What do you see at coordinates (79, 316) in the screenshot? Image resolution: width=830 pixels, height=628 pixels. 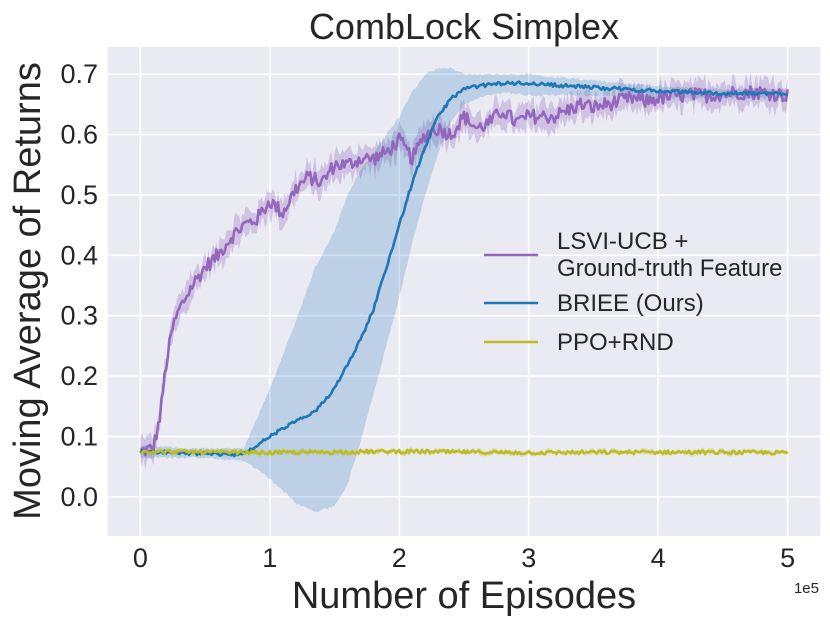 I see `y-tick-label: 0.3` at bounding box center [79, 316].